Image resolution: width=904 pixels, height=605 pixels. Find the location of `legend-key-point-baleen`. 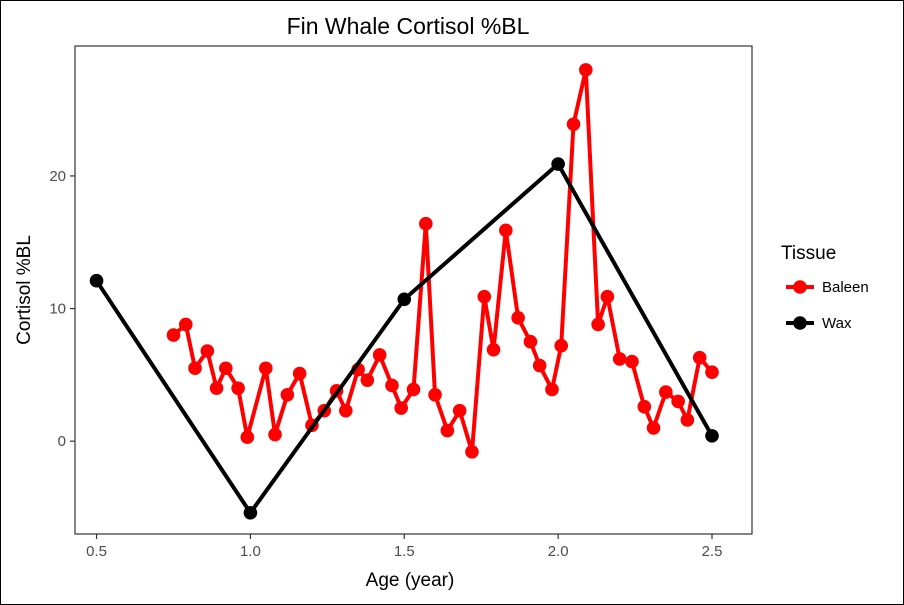

legend-key-point-baleen is located at coordinates (800, 287).